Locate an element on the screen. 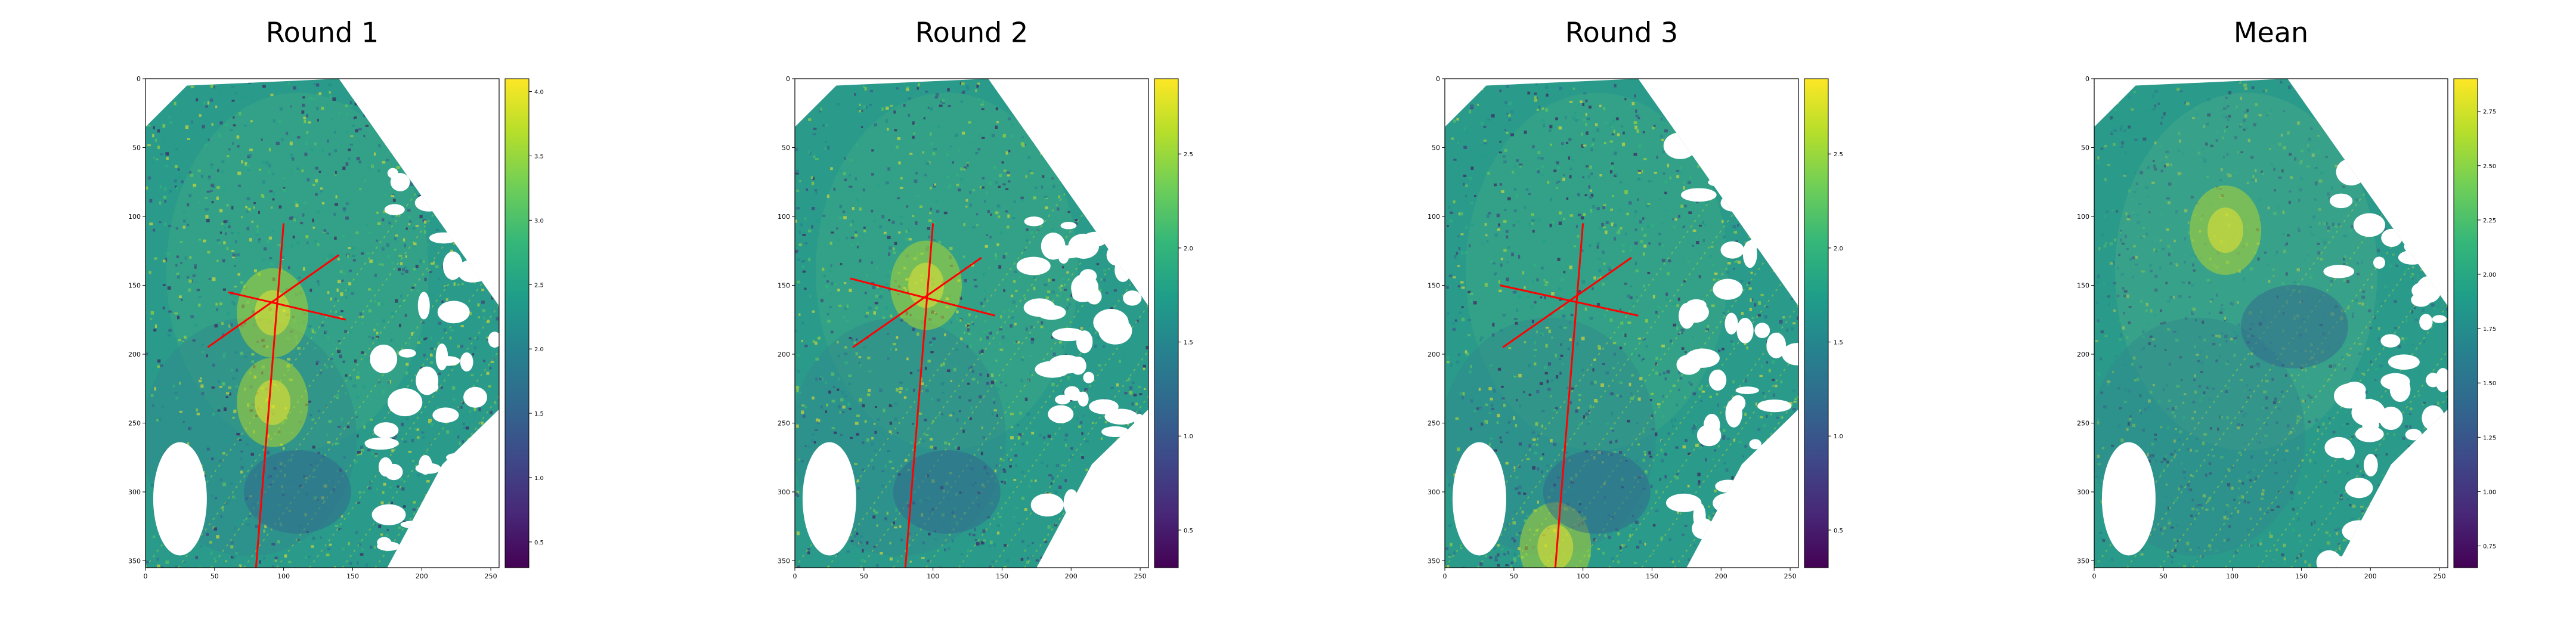 This screenshot has width=2576, height=644. panel-title: Round 2 is located at coordinates (972, 33).